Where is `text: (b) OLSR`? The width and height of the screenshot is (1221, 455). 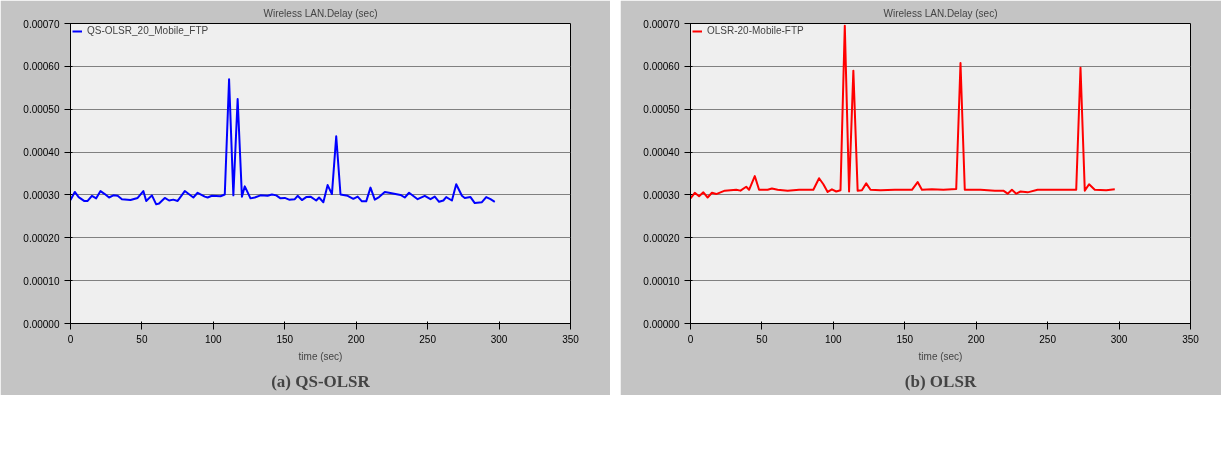 text: (b) OLSR is located at coordinates (940, 381).